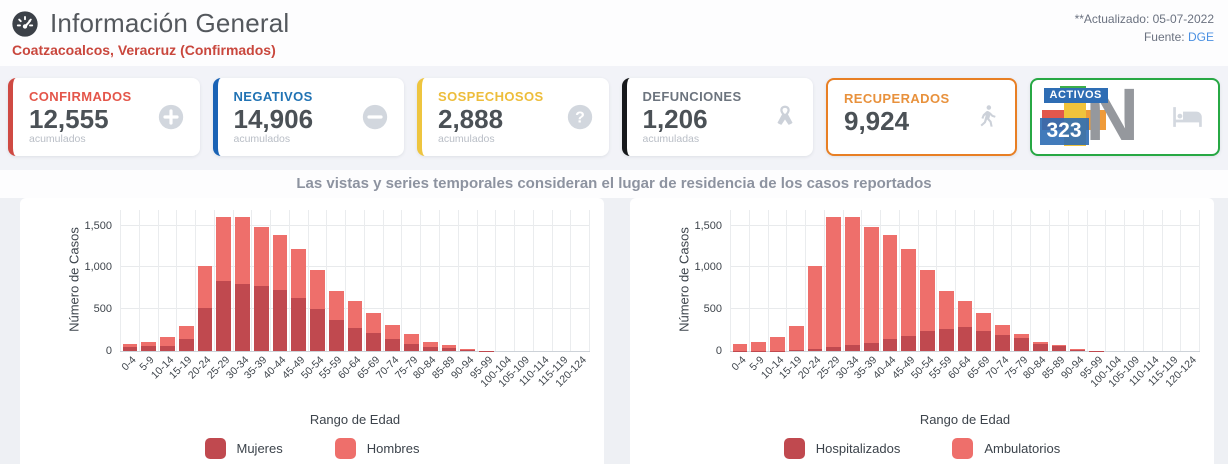 The image size is (1228, 464). I want to click on source-link: DGE, so click(1200, 37).